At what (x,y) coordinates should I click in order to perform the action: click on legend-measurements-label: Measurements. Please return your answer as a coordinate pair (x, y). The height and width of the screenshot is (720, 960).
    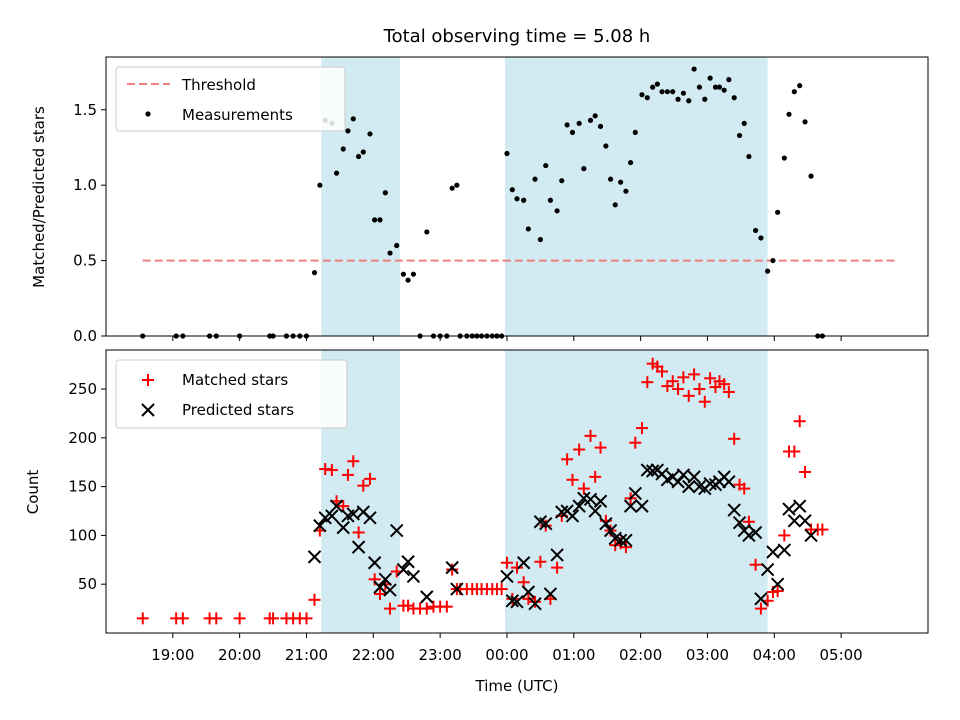
    Looking at the image, I should click on (237, 115).